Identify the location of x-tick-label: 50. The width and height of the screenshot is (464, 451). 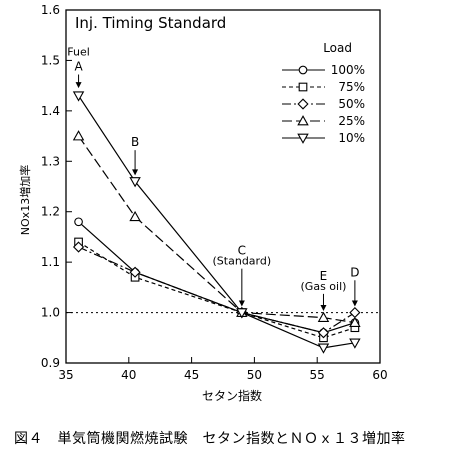
(254, 375).